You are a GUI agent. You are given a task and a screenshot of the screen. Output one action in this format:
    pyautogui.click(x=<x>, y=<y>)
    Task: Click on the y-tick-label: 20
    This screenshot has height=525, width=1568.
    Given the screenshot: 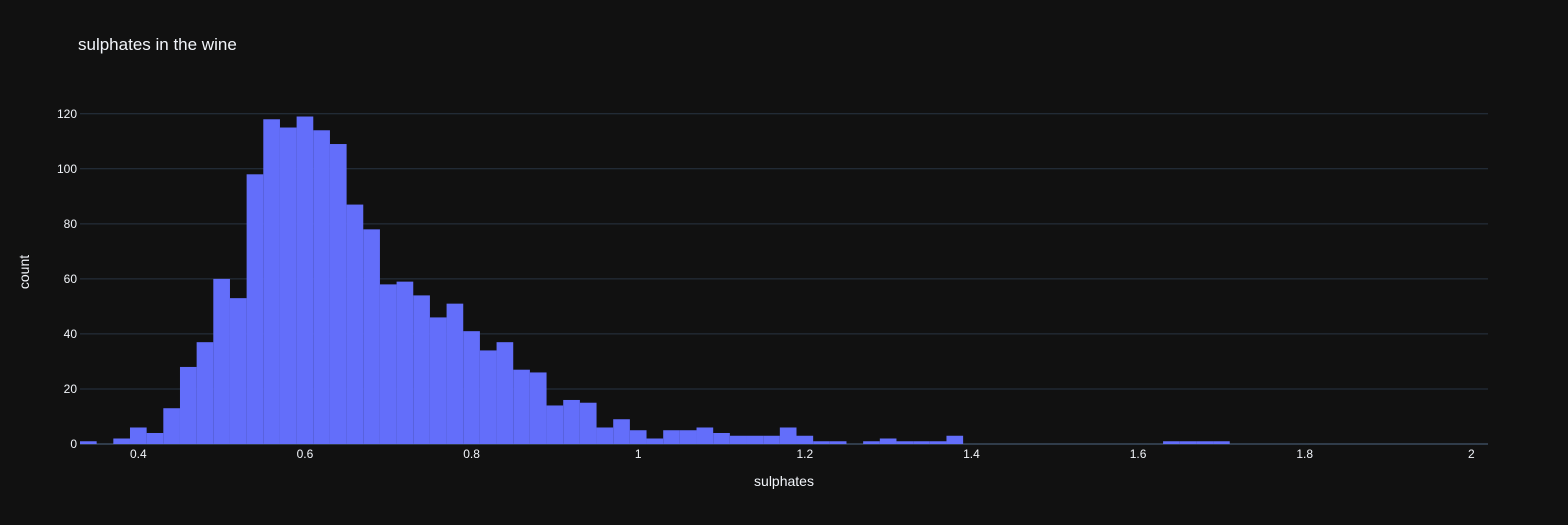 What is the action you would take?
    pyautogui.click(x=71, y=389)
    